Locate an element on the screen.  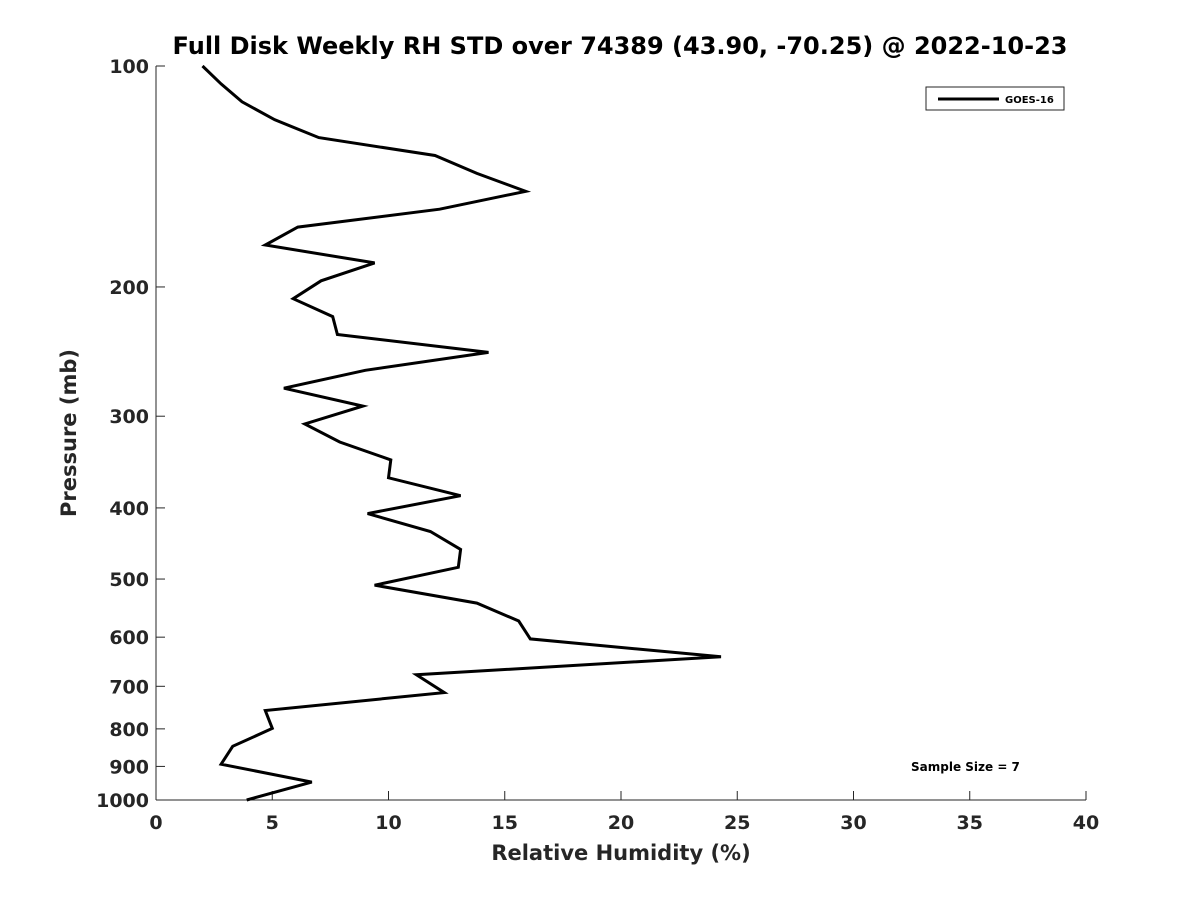
y-tick-label: 800 is located at coordinates (129, 730).